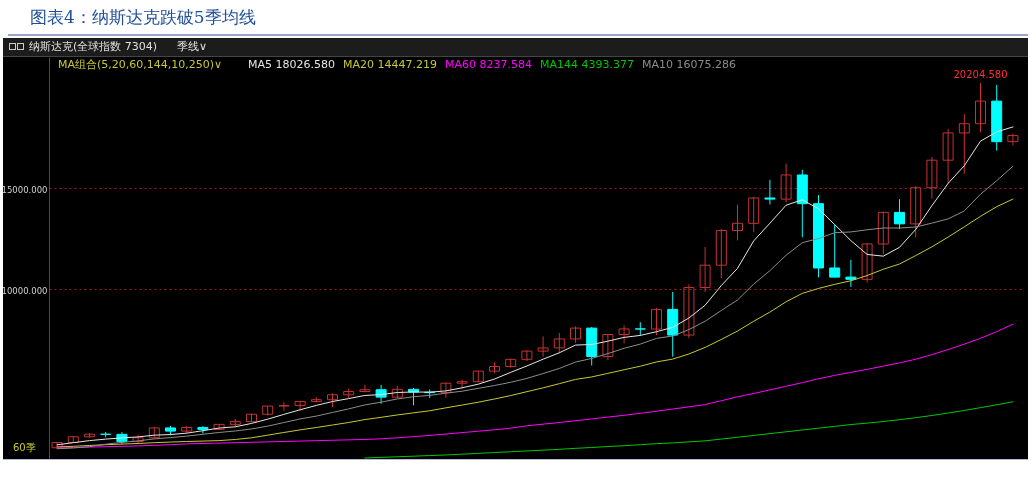  What do you see at coordinates (689, 430) in the screenshot?
I see `line-series` at bounding box center [689, 430].